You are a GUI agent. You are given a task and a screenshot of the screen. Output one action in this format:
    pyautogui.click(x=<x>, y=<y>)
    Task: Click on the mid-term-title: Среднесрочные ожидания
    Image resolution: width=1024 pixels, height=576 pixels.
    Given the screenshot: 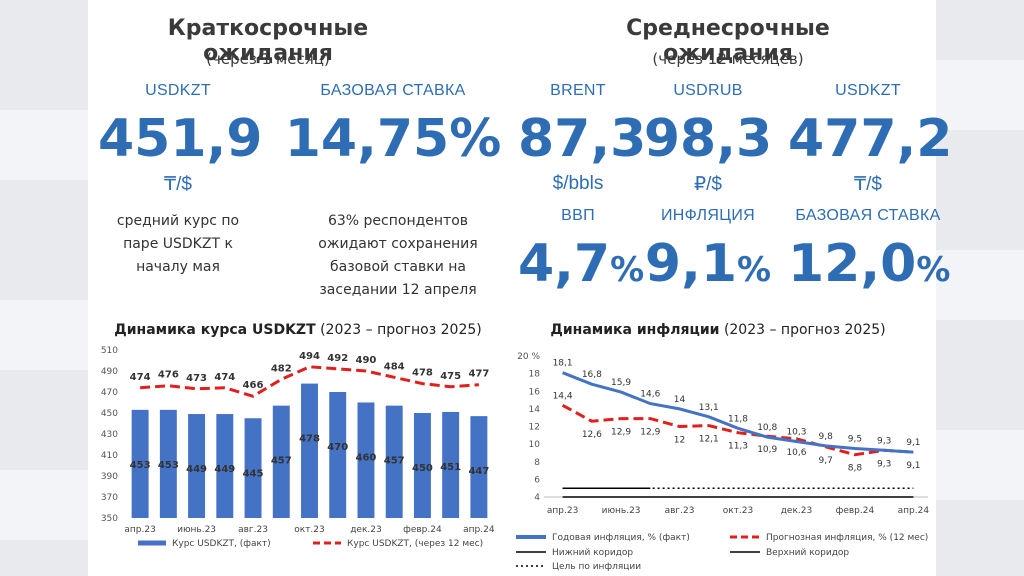 What is the action you would take?
    pyautogui.click(x=728, y=41)
    